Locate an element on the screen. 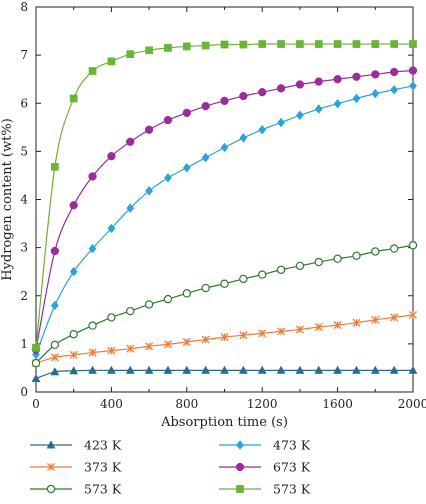 The height and width of the screenshot is (504, 426). x-tick-label: 400 is located at coordinates (111, 404).